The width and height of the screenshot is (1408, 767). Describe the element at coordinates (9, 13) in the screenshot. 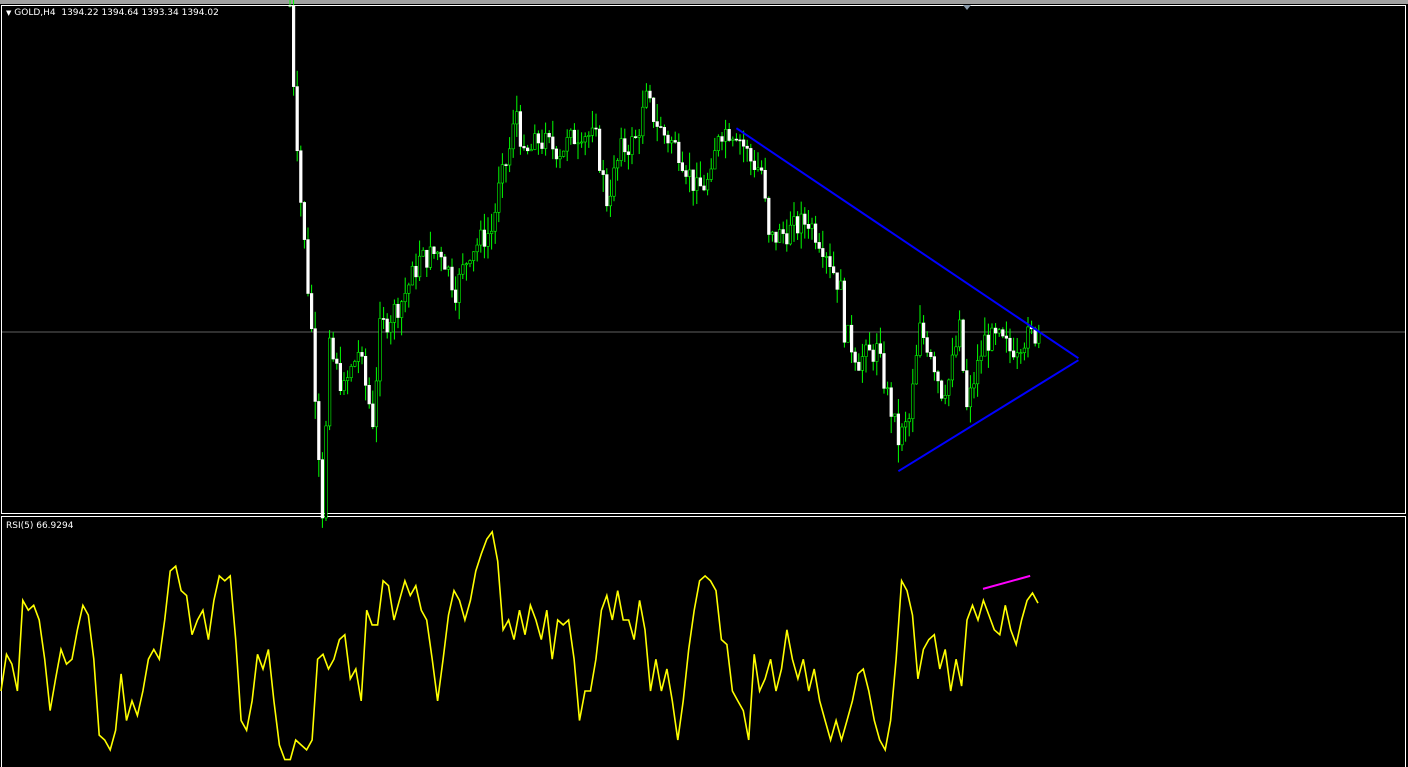

I see `dropdown-triangle-icon: ▼` at that location.